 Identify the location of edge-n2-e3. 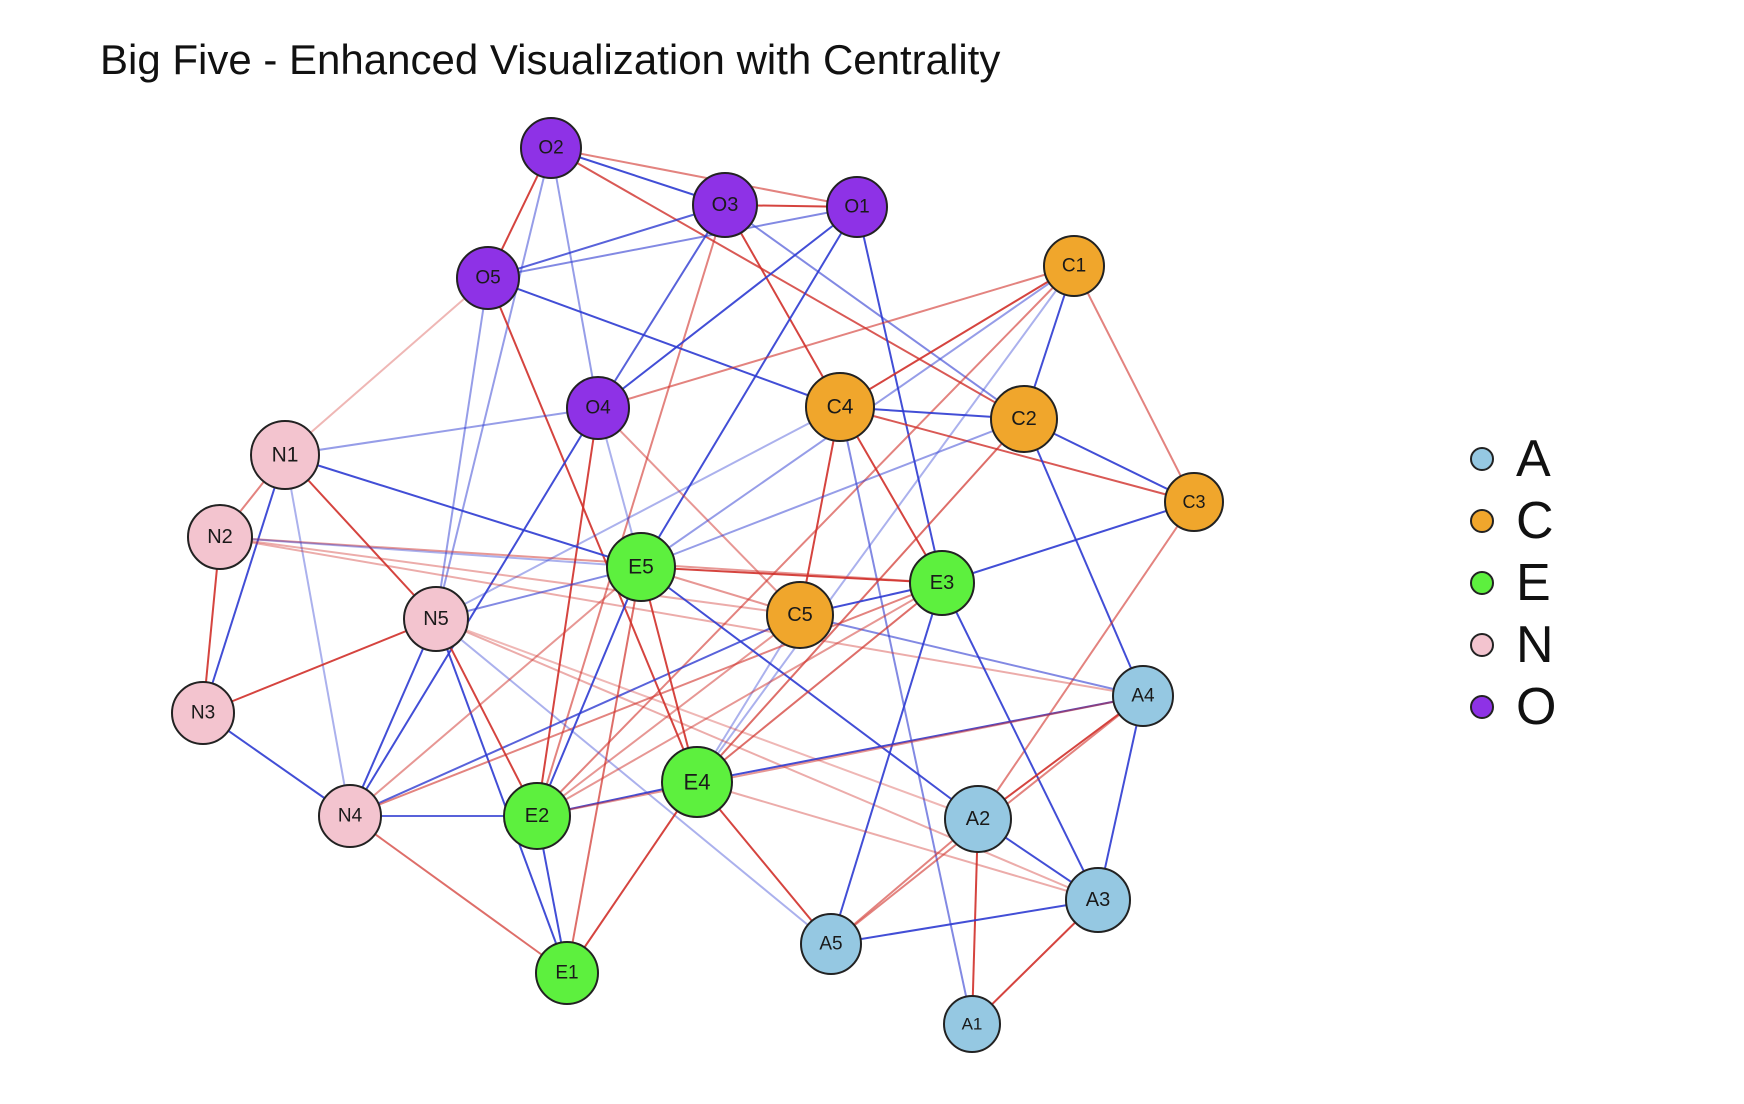
(581, 560).